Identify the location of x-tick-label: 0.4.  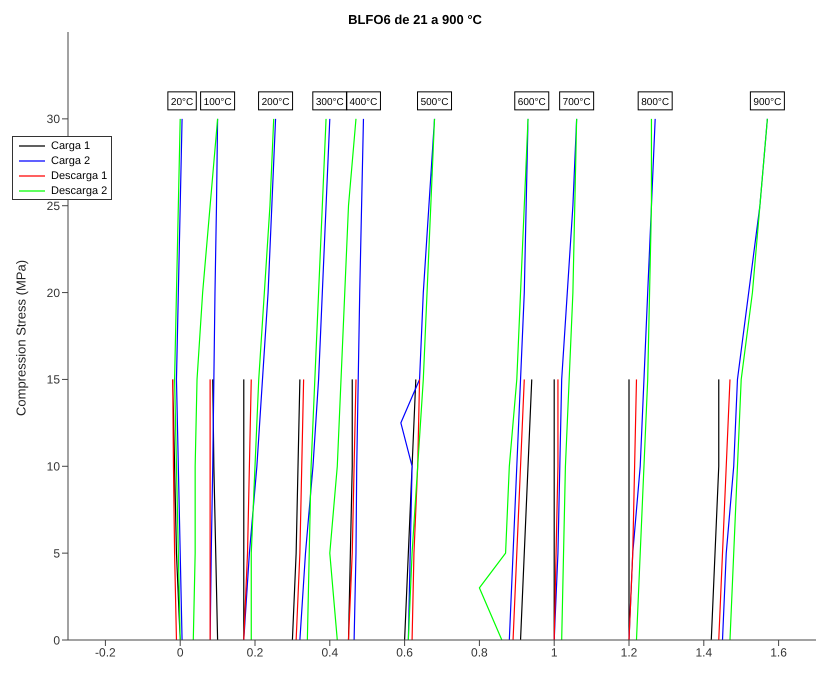
(329, 653).